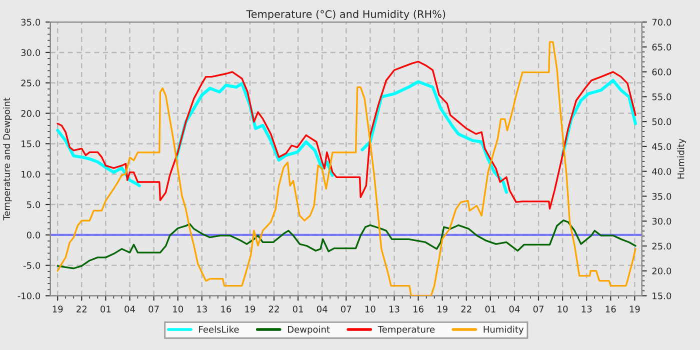 The height and width of the screenshot is (350, 700). What do you see at coordinates (30, 52) in the screenshot?
I see `y-tick-label: 30.0` at bounding box center [30, 52].